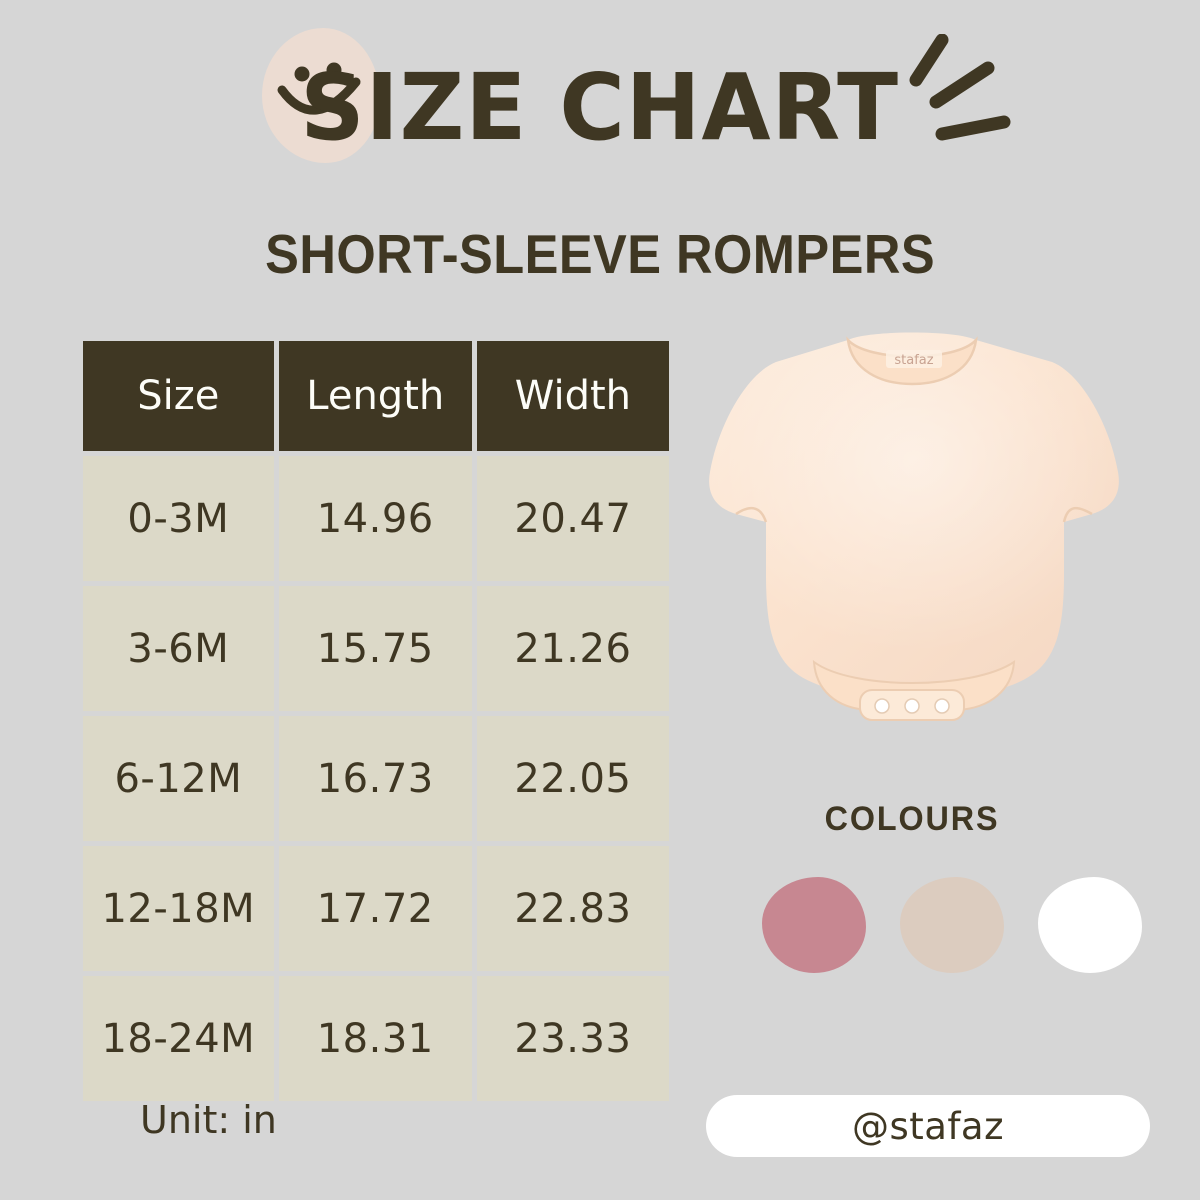  What do you see at coordinates (178, 908) in the screenshot?
I see `cell-size: 12-18M` at bounding box center [178, 908].